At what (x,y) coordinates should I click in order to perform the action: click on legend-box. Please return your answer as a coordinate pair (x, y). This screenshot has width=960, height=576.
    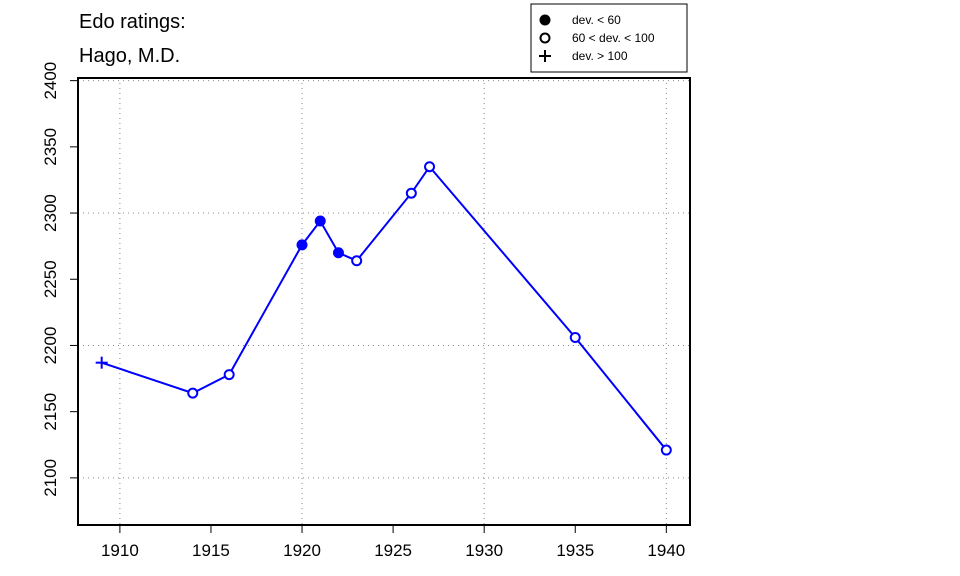
    Looking at the image, I should click on (609, 38).